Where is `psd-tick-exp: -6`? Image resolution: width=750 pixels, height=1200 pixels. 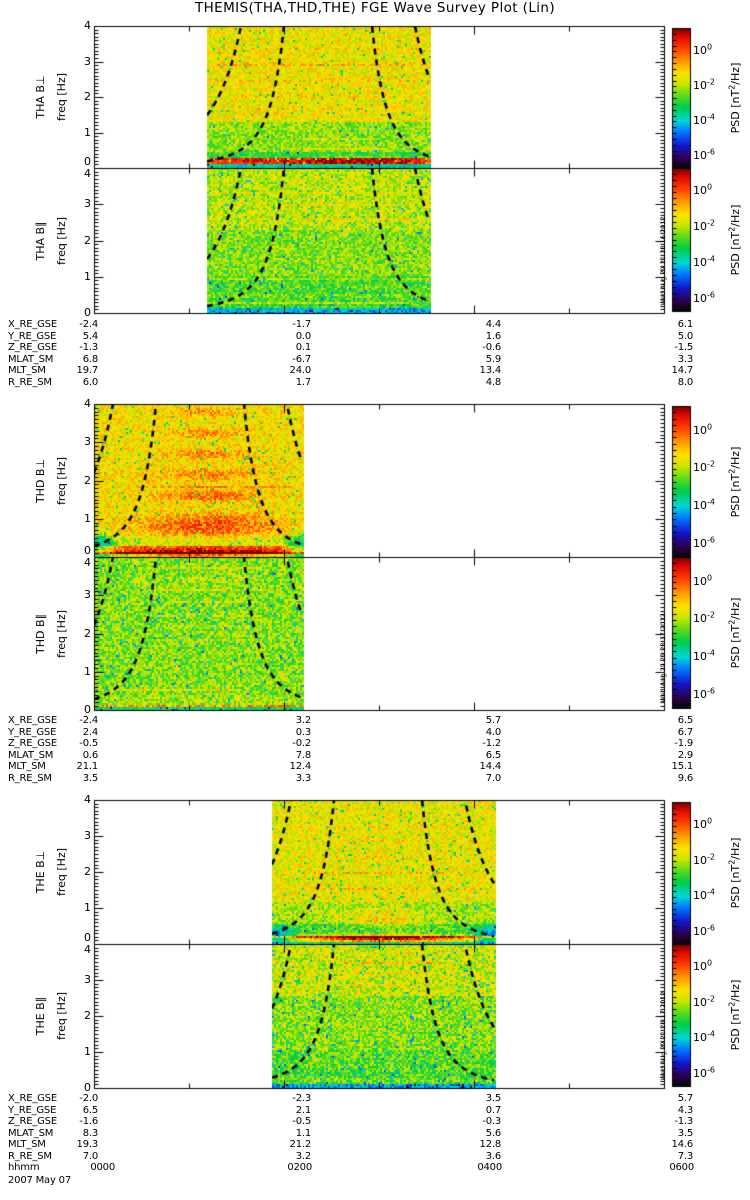 psd-tick-exp: -6 is located at coordinates (711, 294).